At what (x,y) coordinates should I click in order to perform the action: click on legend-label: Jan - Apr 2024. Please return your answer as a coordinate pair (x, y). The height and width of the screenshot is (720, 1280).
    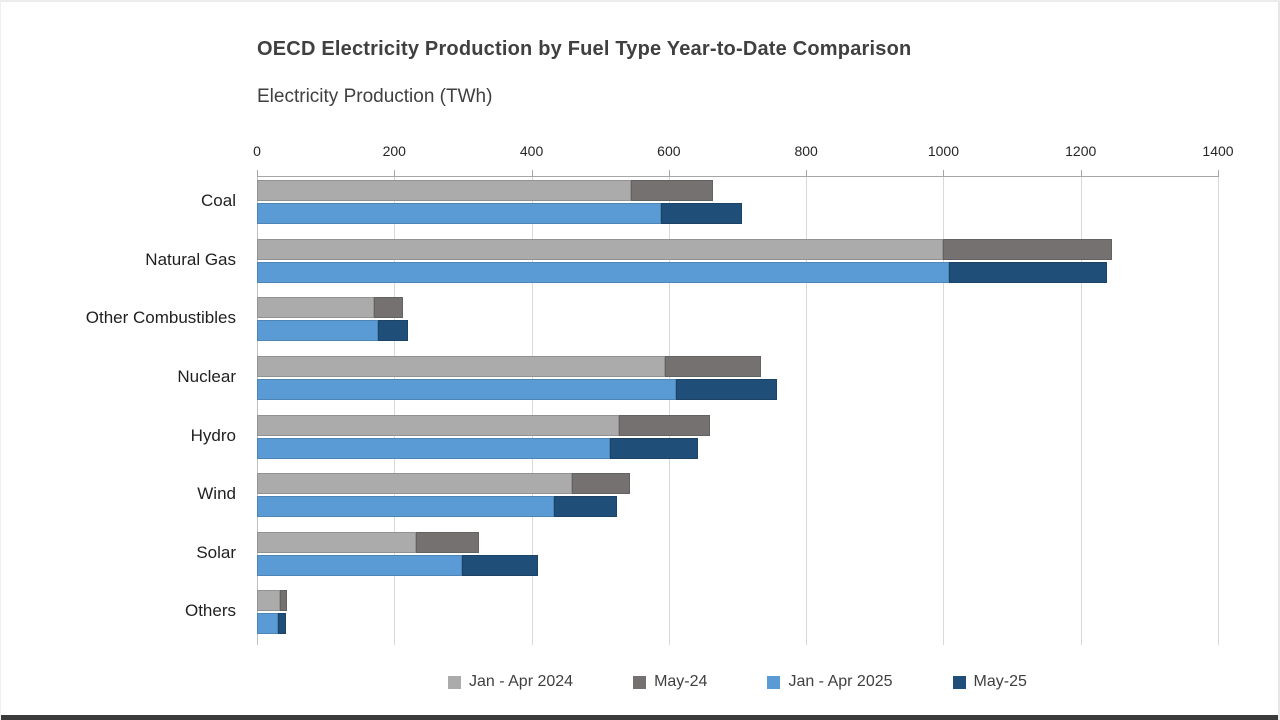
    Looking at the image, I should click on (521, 681).